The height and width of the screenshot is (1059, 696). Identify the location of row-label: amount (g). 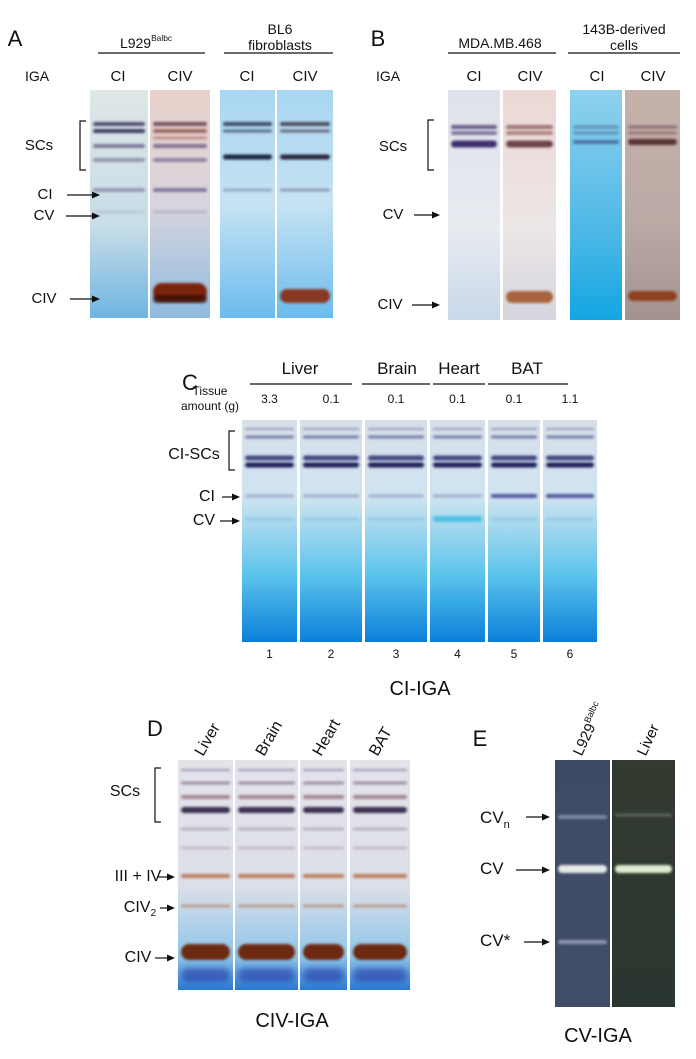
(210, 406).